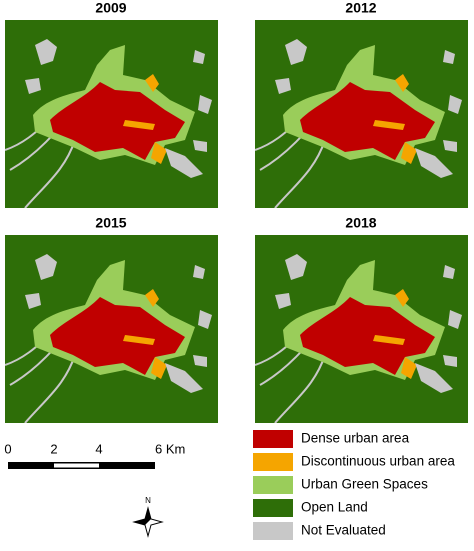 This screenshot has height=551, width=474. Describe the element at coordinates (110, 8) in the screenshot. I see `panel-title: 2009` at that location.